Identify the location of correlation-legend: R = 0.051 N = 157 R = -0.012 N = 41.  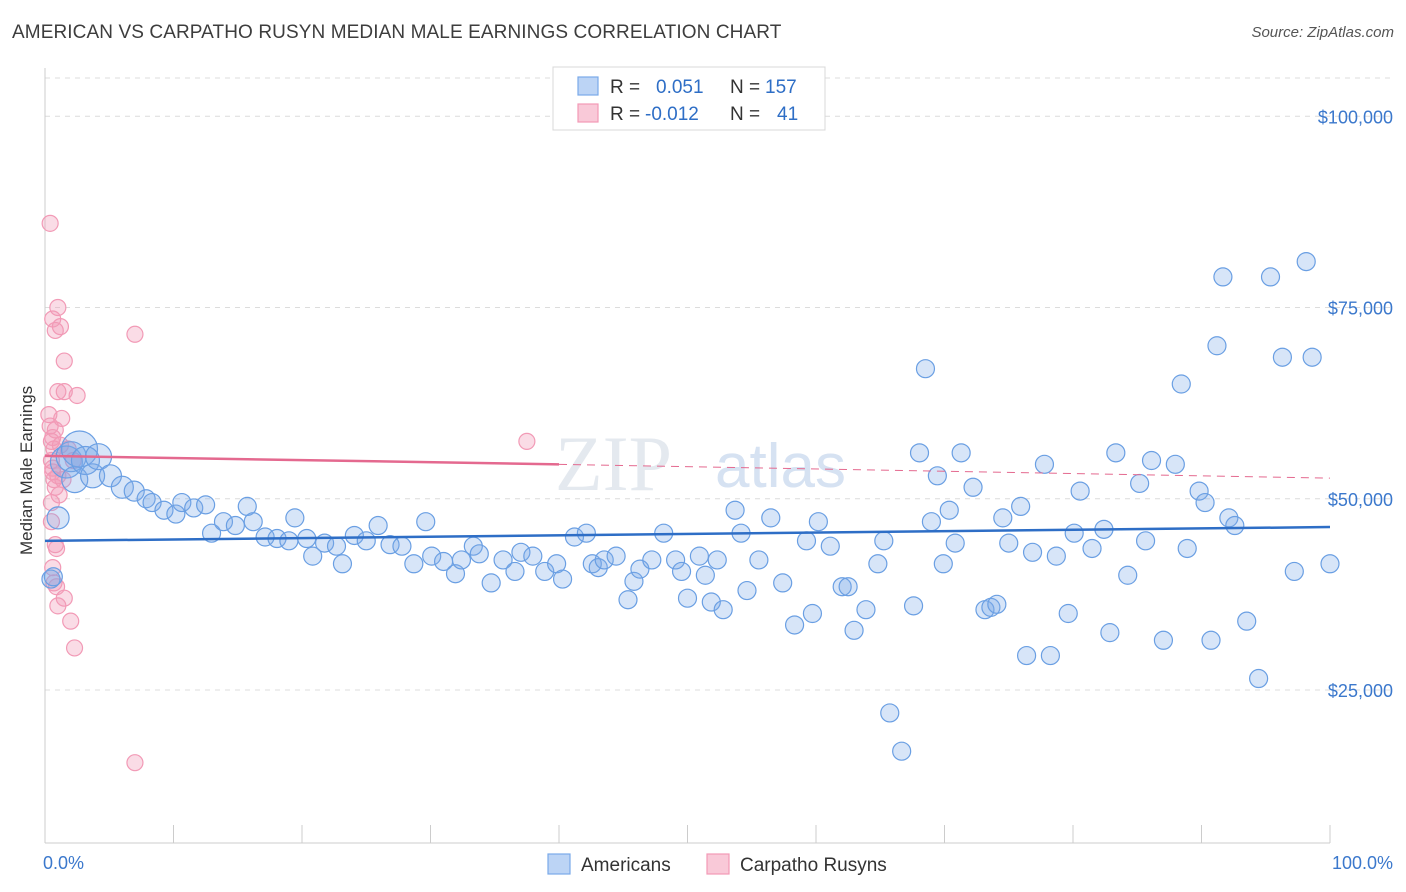
(689, 98).